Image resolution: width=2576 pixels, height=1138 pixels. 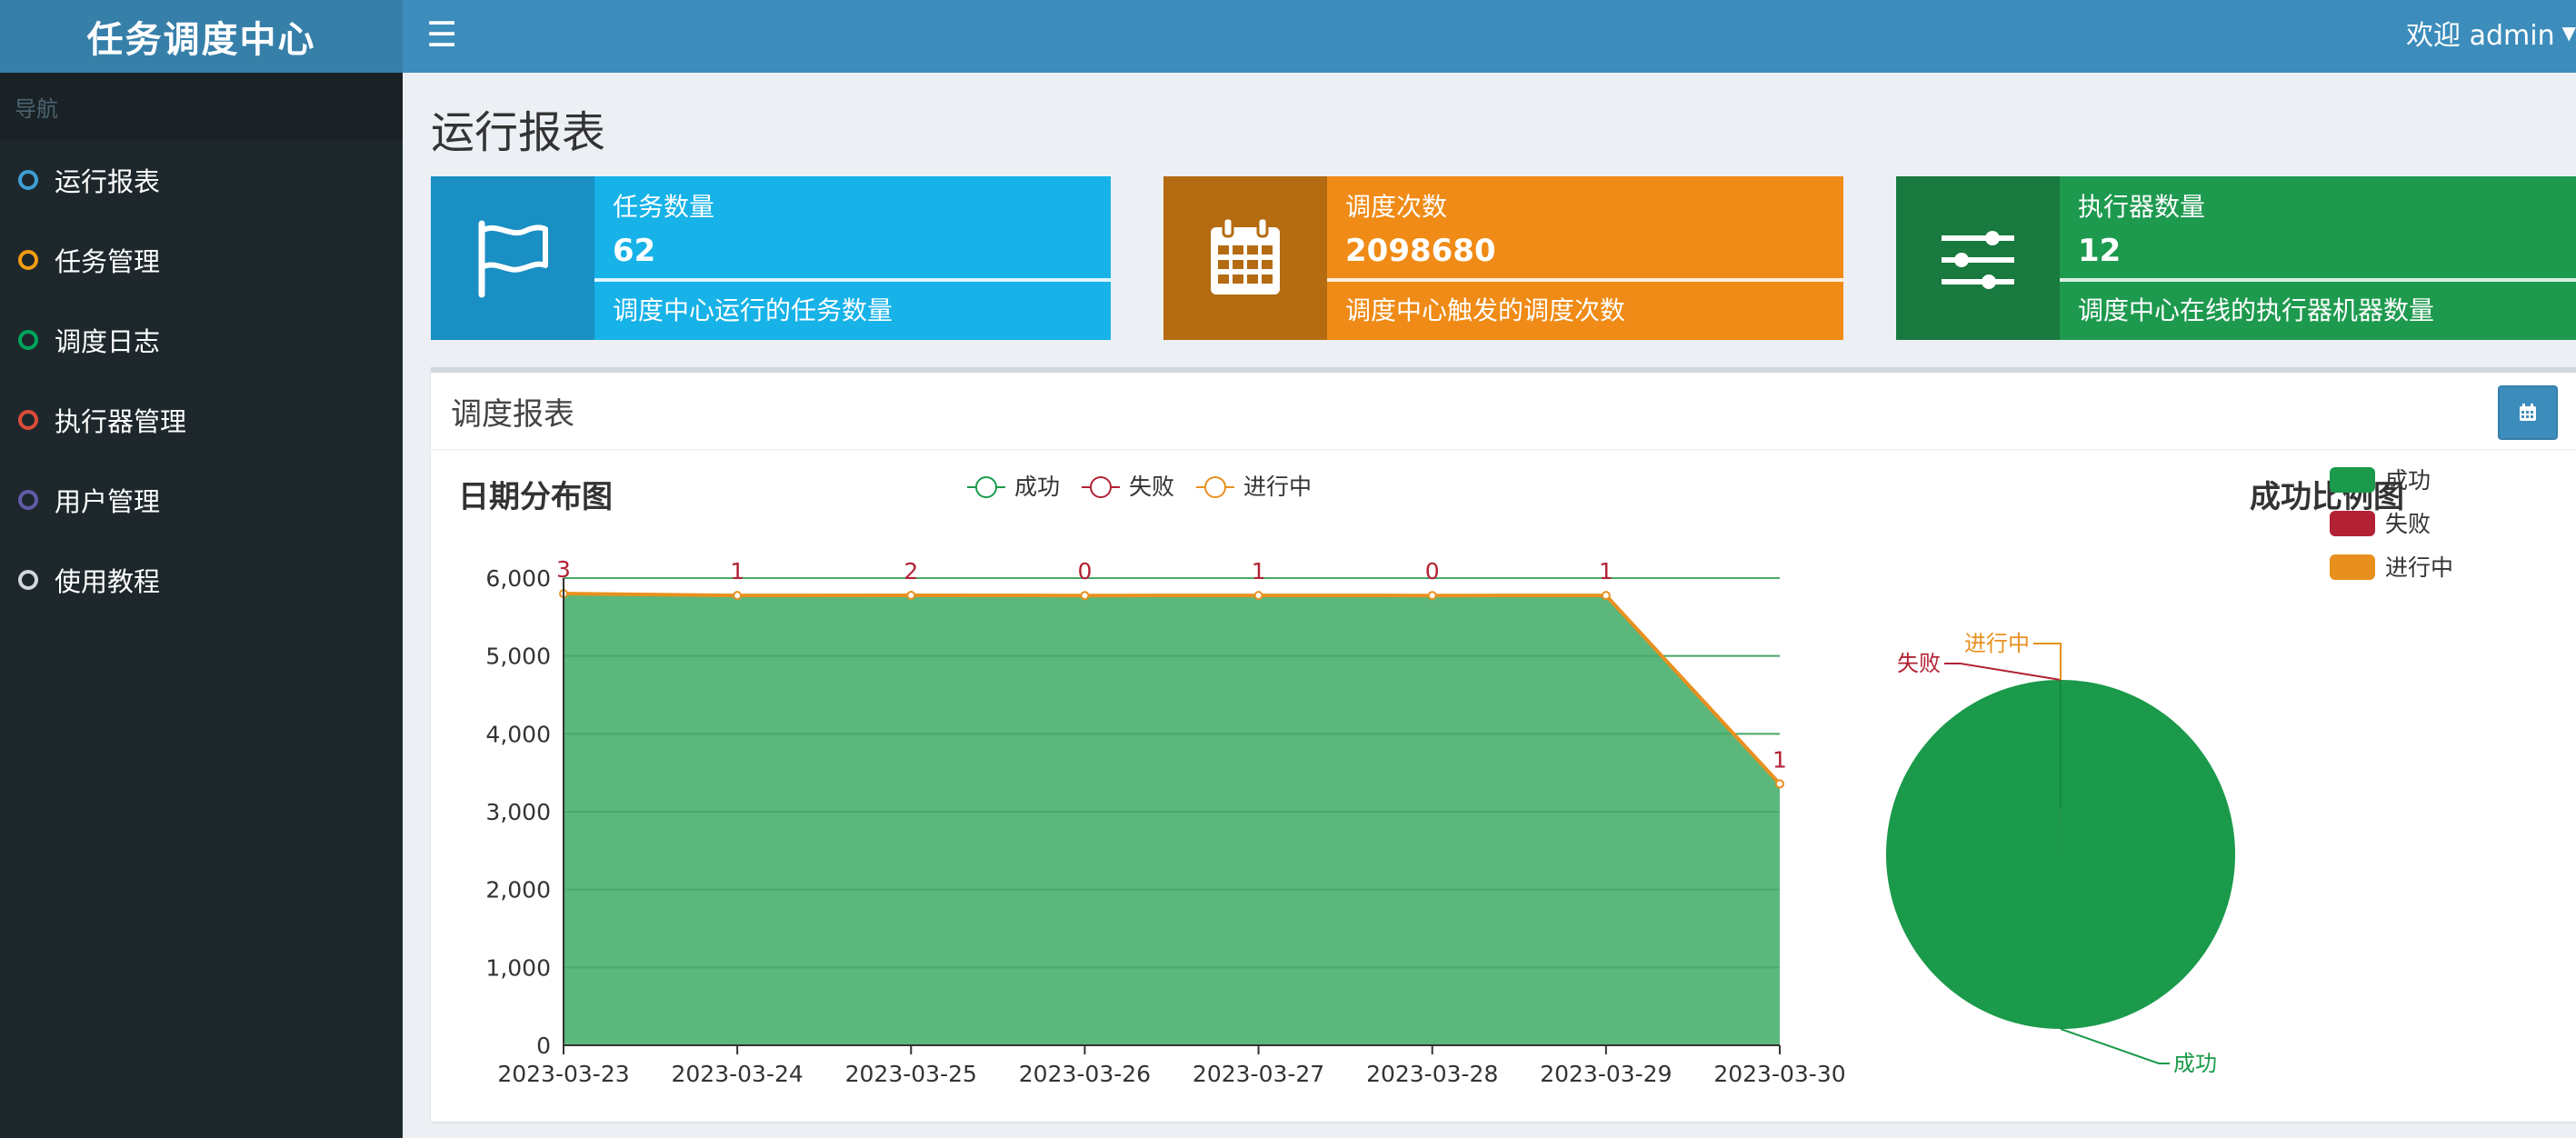 I want to click on info-label: 执行器数量, so click(x=2142, y=207).